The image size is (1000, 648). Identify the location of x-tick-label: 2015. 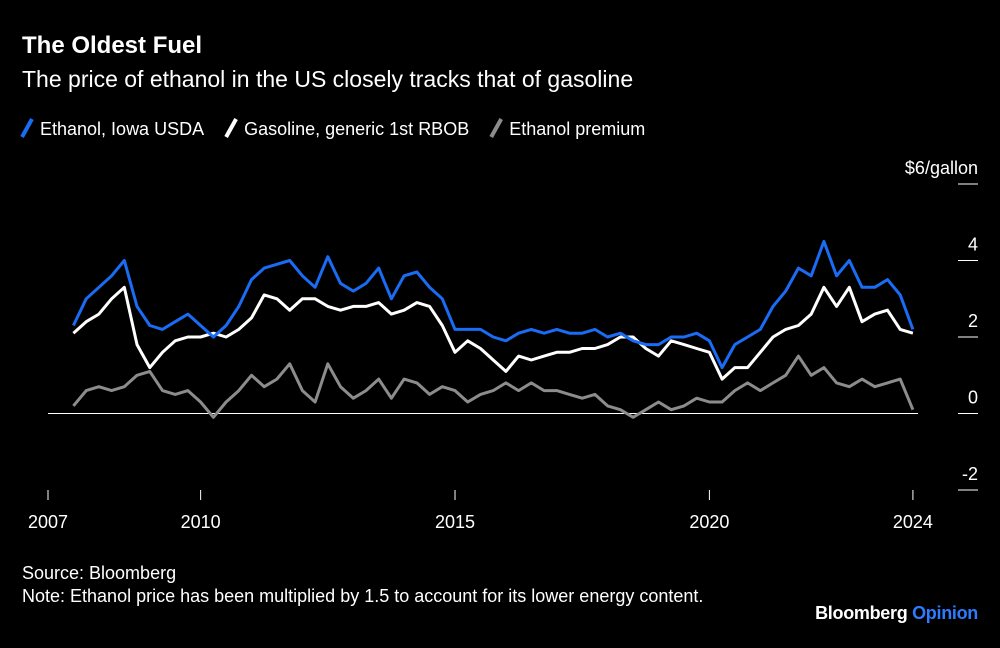
(455, 522).